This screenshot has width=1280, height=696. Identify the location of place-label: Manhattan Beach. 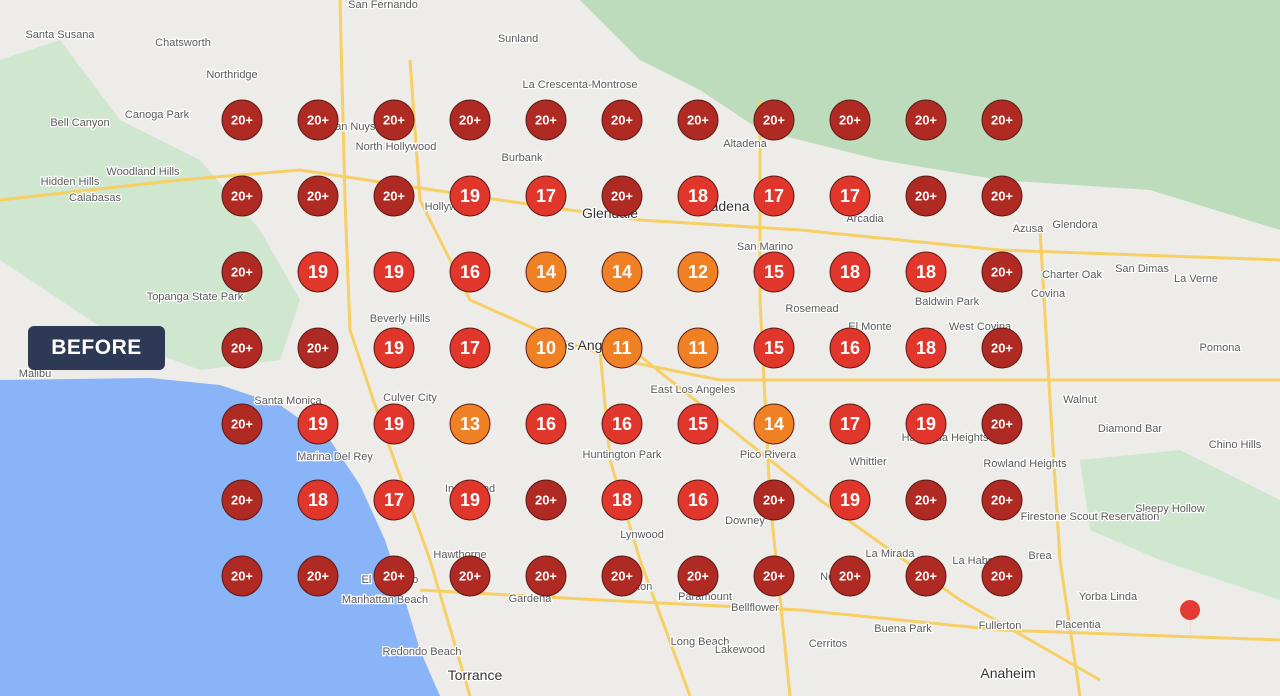
(385, 600).